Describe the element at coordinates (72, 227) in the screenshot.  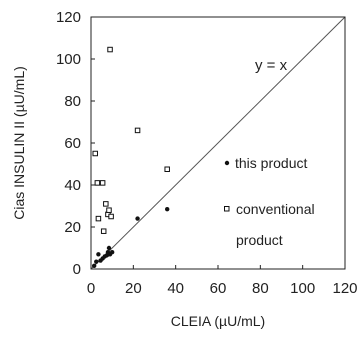
I see `y-tick-label: 20` at that location.